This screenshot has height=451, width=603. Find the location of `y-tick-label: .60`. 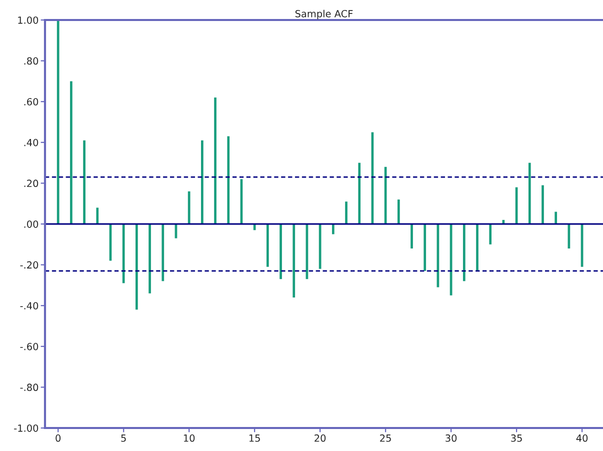

y-tick-label: .60 is located at coordinates (31, 102).